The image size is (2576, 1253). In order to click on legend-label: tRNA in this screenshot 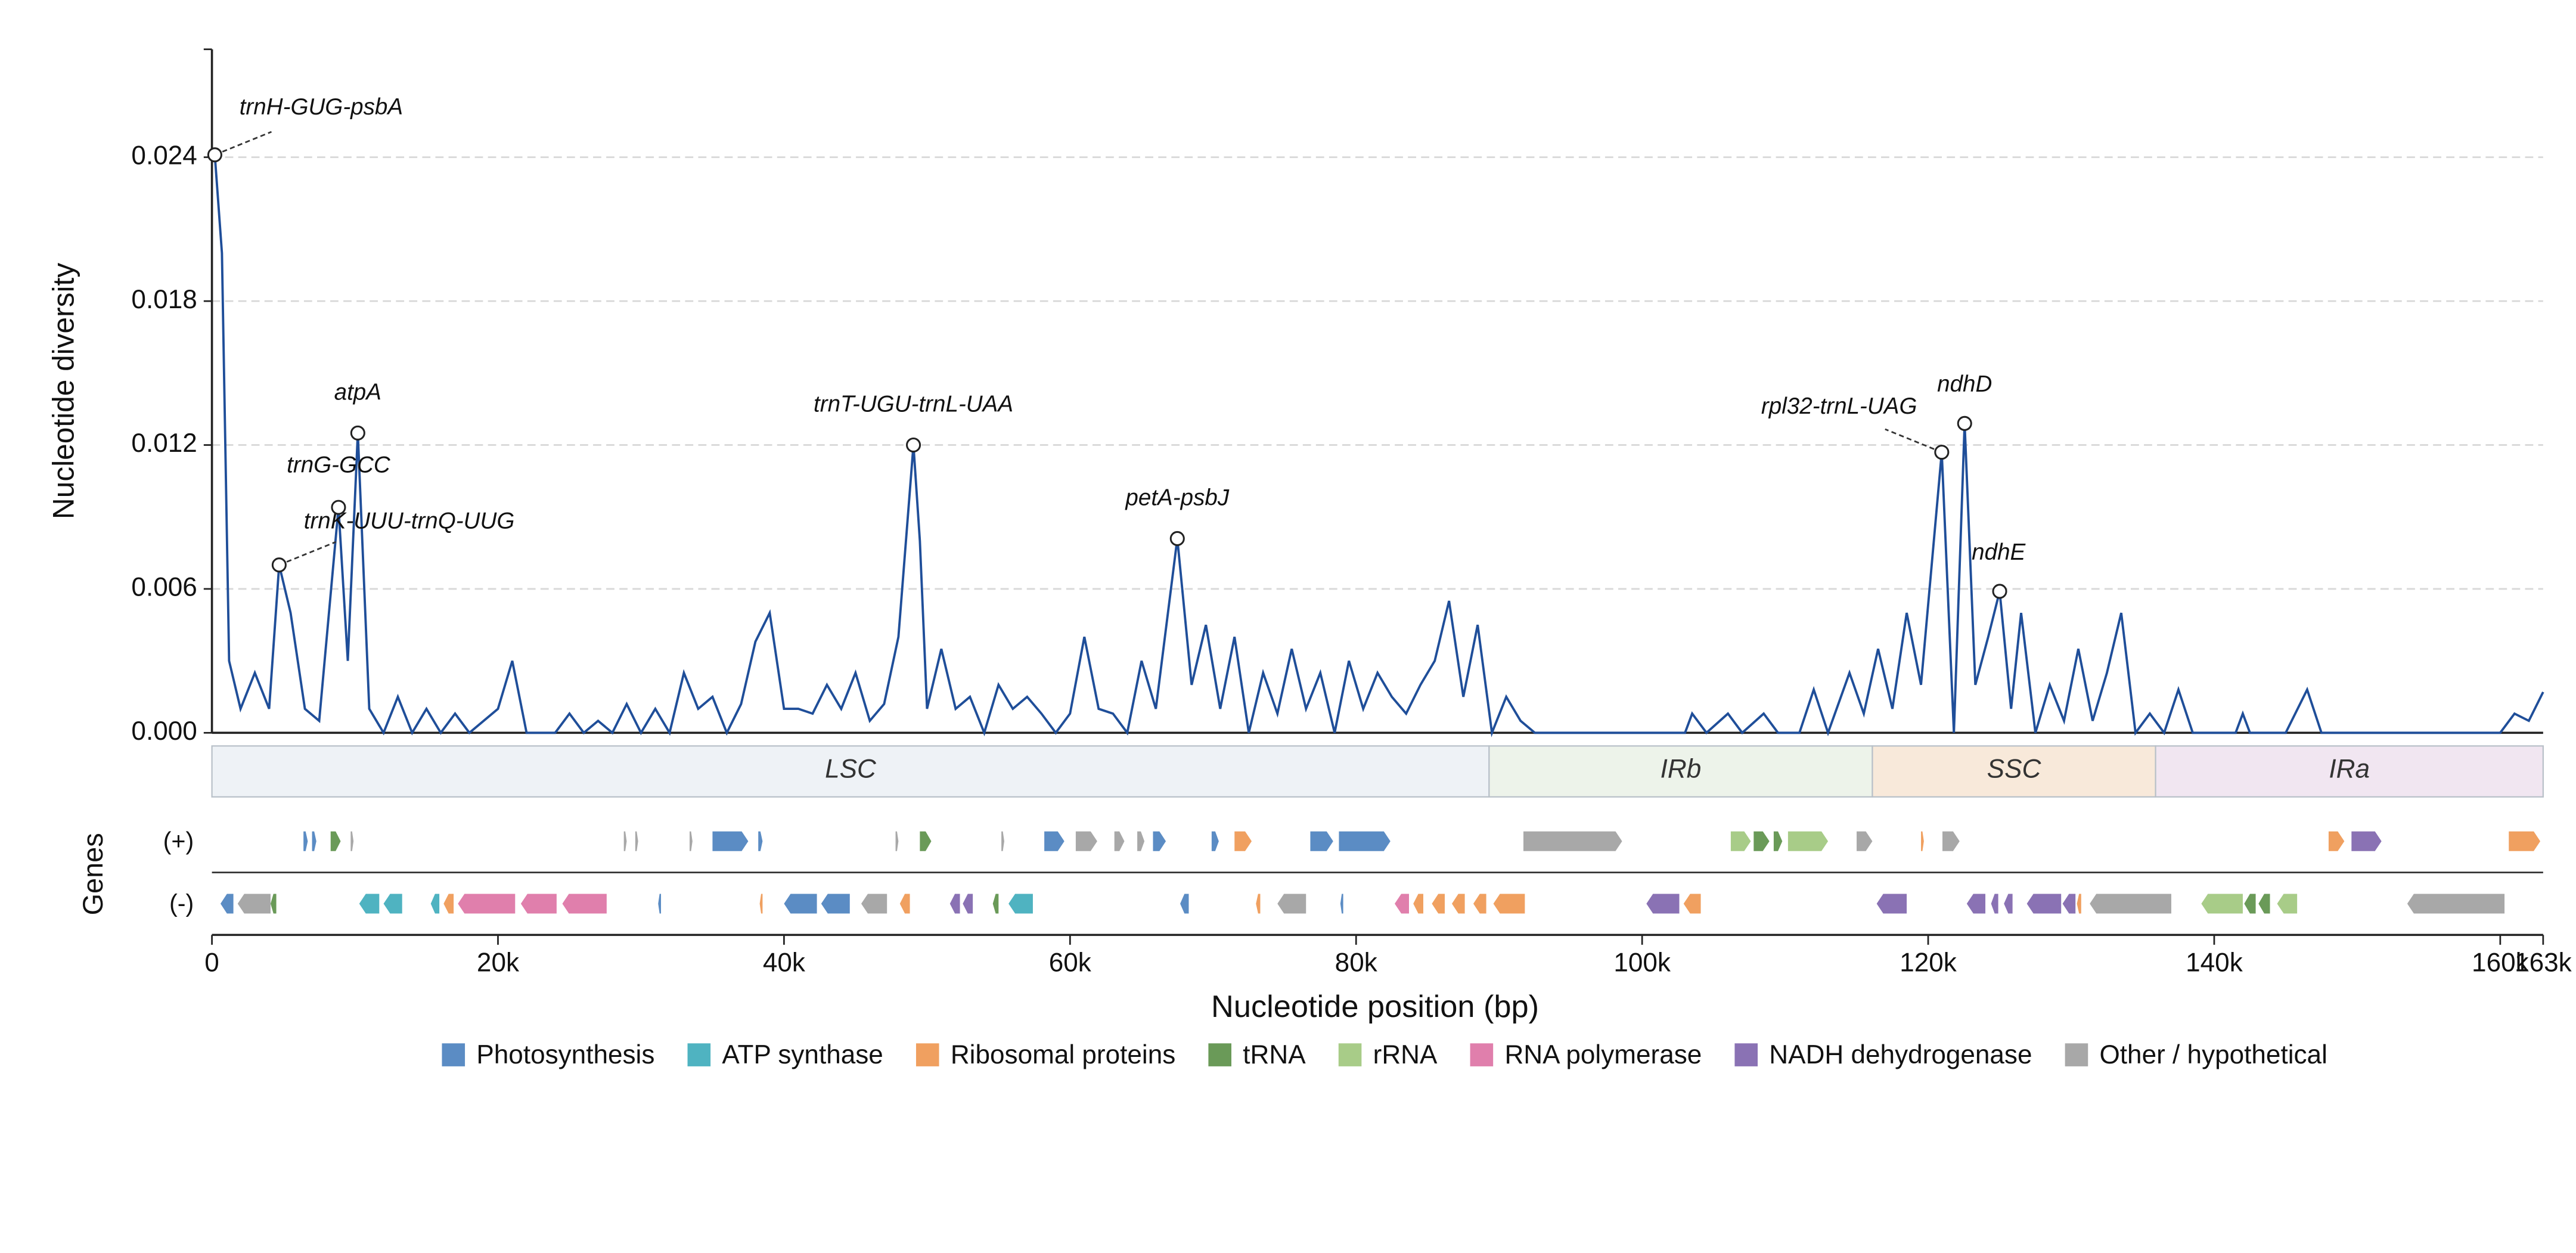, I will do `click(1275, 1054)`.